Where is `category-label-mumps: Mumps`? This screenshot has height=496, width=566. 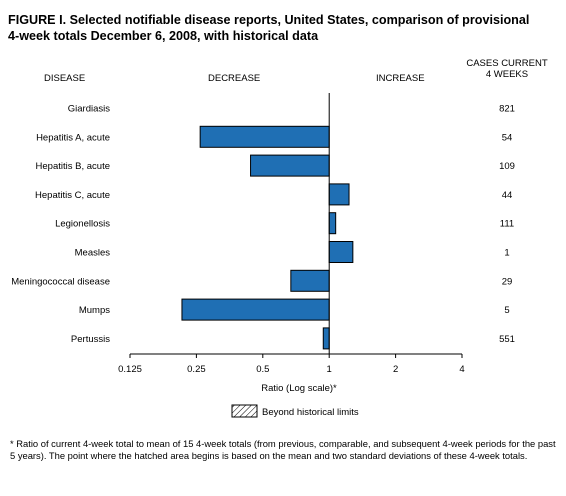
category-label-mumps: Mumps is located at coordinates (94, 310).